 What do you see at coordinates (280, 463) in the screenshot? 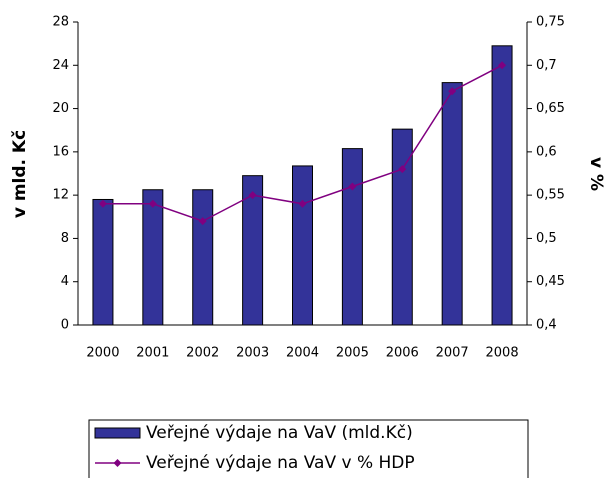
I see `legend-label: Veřejné výdaje na VaV v % HDP` at bounding box center [280, 463].